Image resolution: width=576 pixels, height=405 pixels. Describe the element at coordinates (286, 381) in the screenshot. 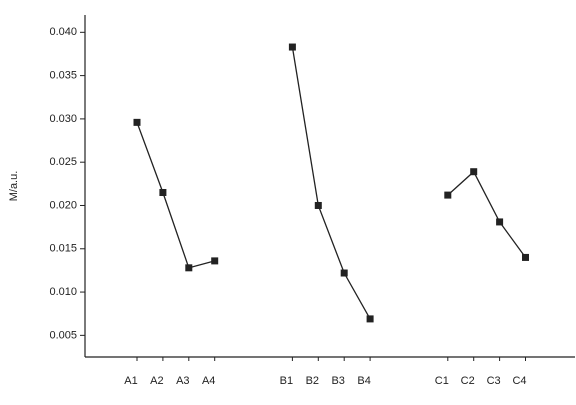

I see `x-tick-label: B1` at that location.